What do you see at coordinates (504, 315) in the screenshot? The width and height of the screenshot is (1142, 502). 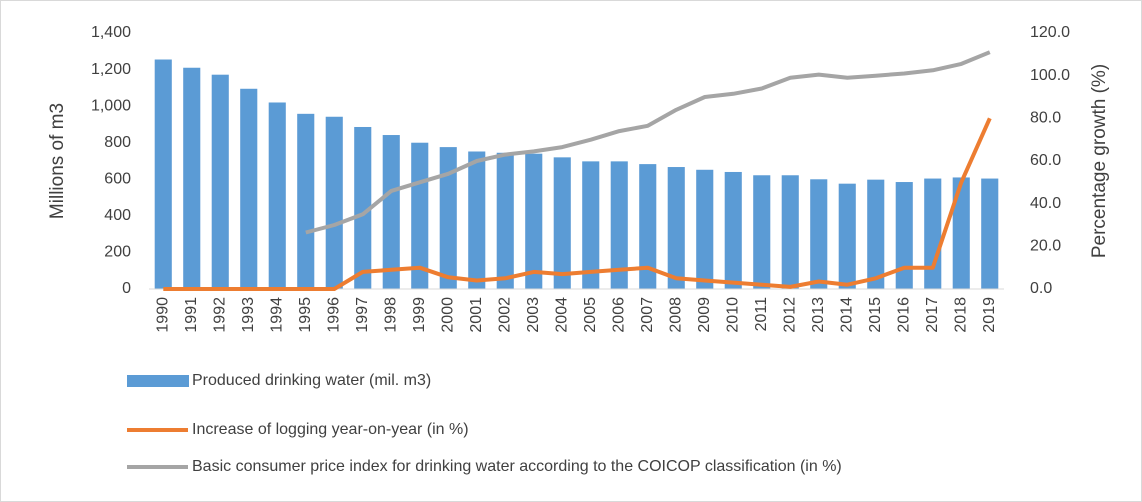 I see `x-tick-label: 2002` at bounding box center [504, 315].